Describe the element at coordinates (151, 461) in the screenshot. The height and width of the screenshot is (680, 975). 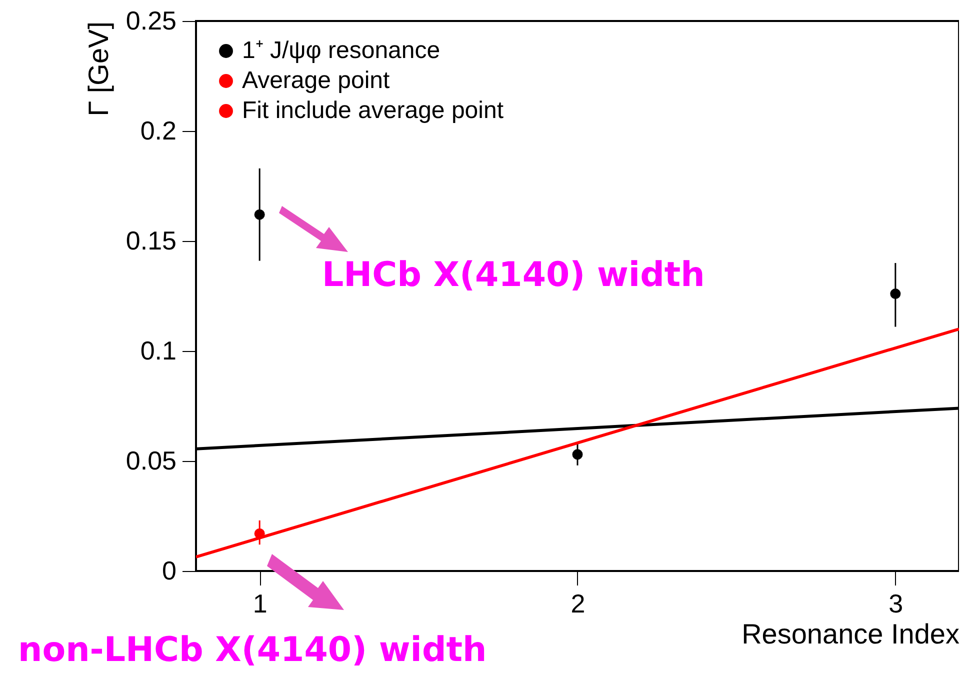
I see `y-tick-label: 0.05` at that location.